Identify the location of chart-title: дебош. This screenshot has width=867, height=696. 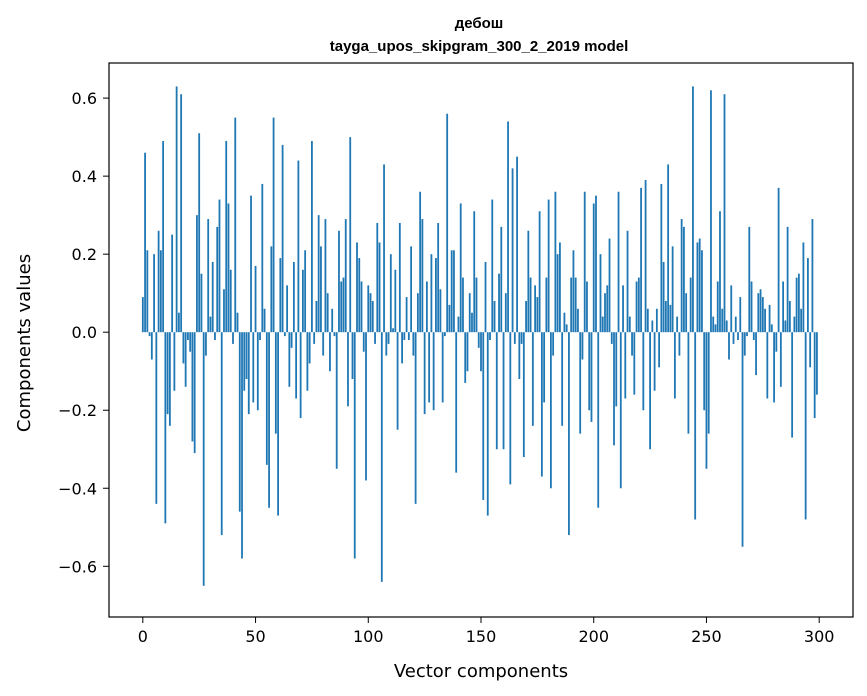
(479, 23).